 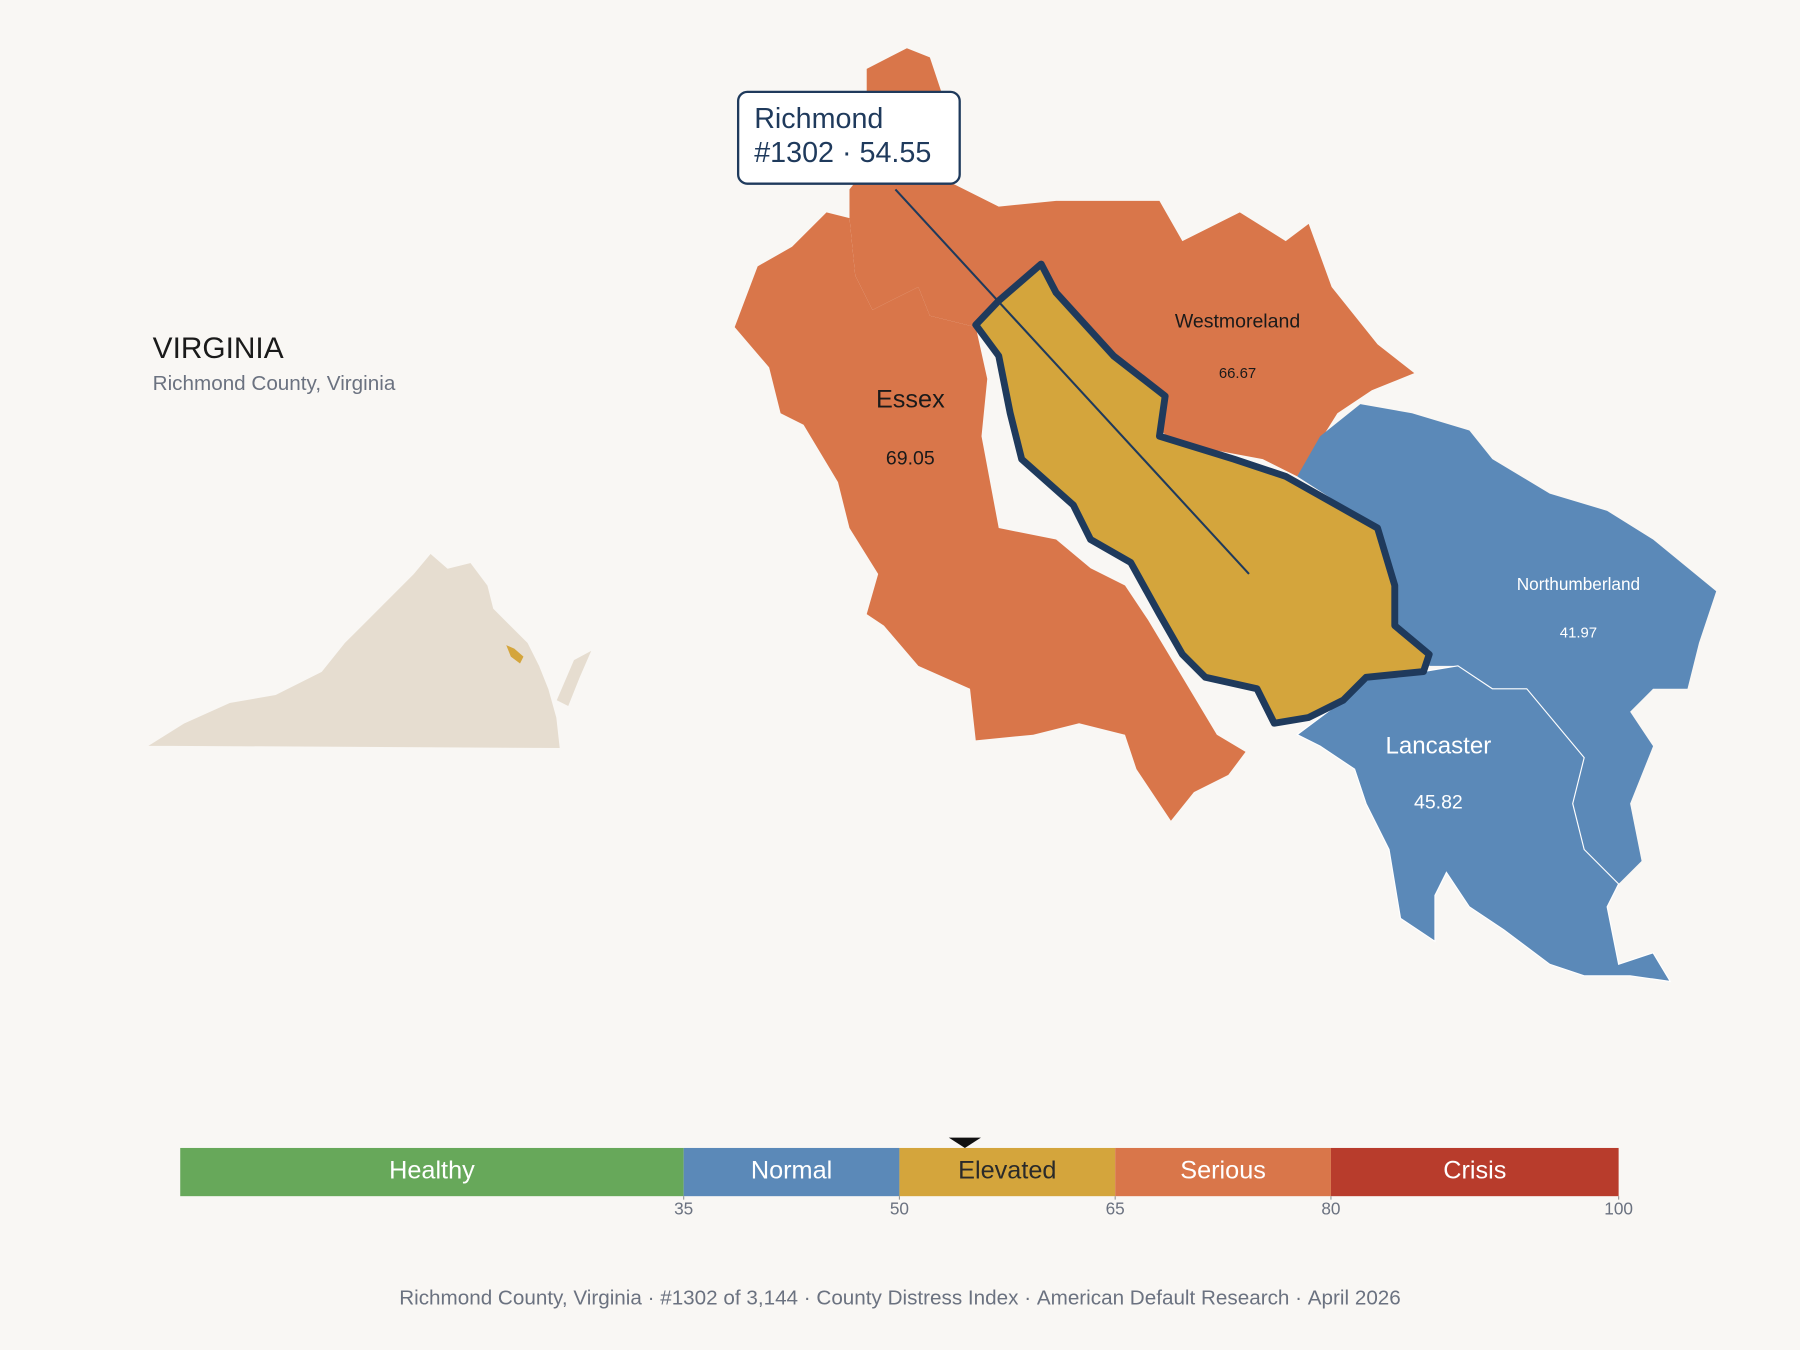 What do you see at coordinates (910, 399) in the screenshot?
I see `county-label: Essex` at bounding box center [910, 399].